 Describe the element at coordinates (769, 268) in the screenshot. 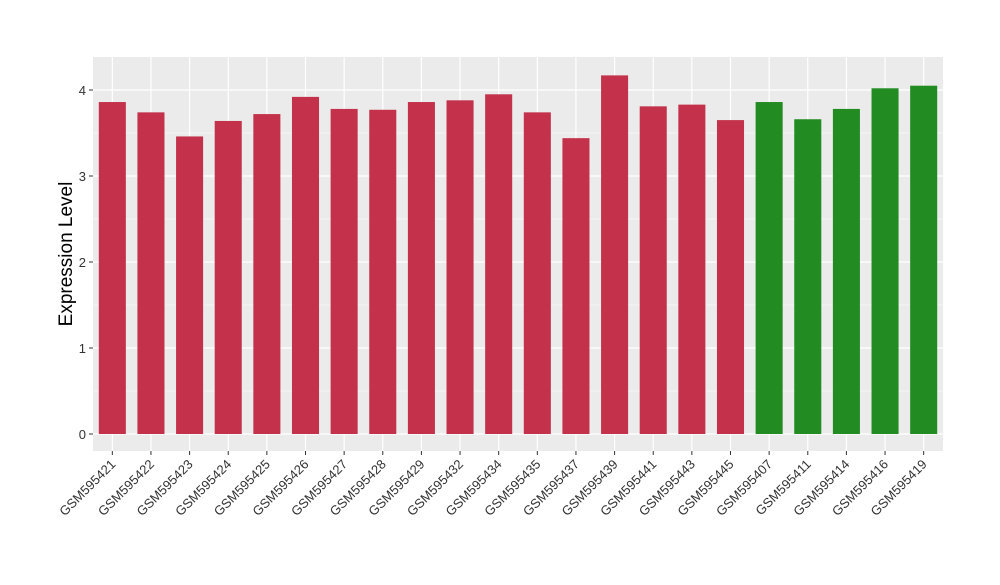

I see `bar-GSM595407` at that location.